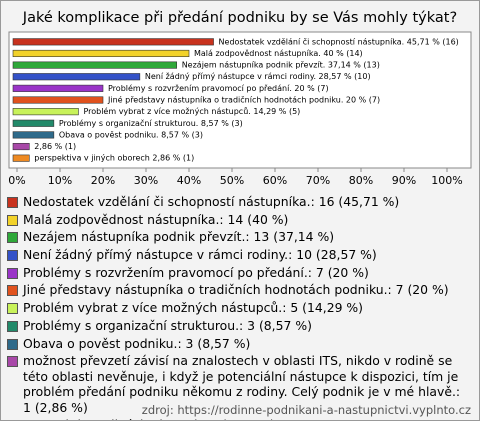  I want to click on x-tick-label: 40%, so click(189, 180).